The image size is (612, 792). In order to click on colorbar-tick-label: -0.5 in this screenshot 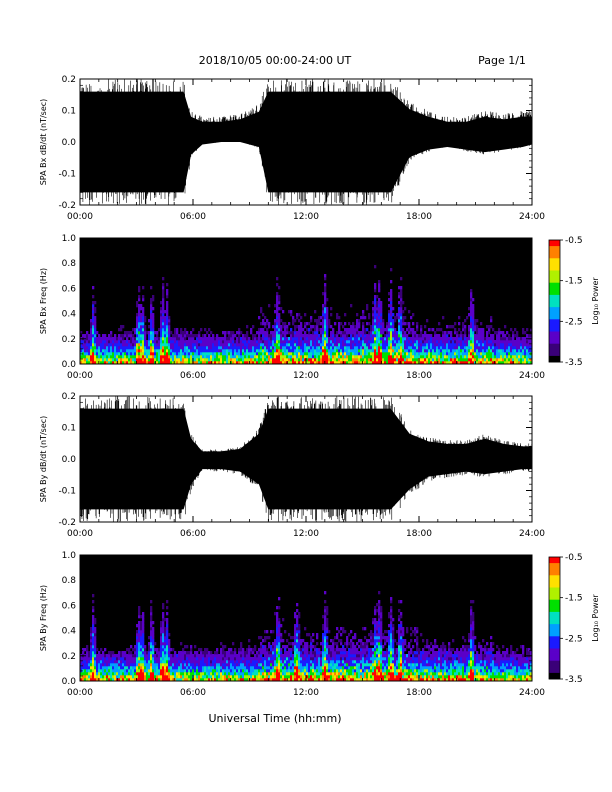, I will do `click(574, 558)`.